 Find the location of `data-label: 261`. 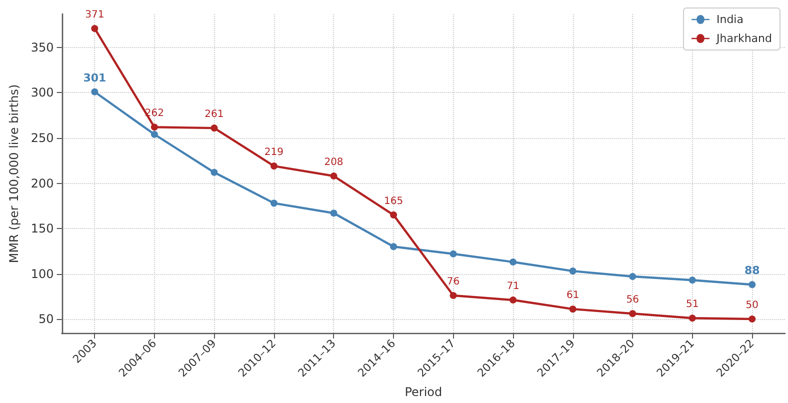

data-label: 261 is located at coordinates (214, 114).